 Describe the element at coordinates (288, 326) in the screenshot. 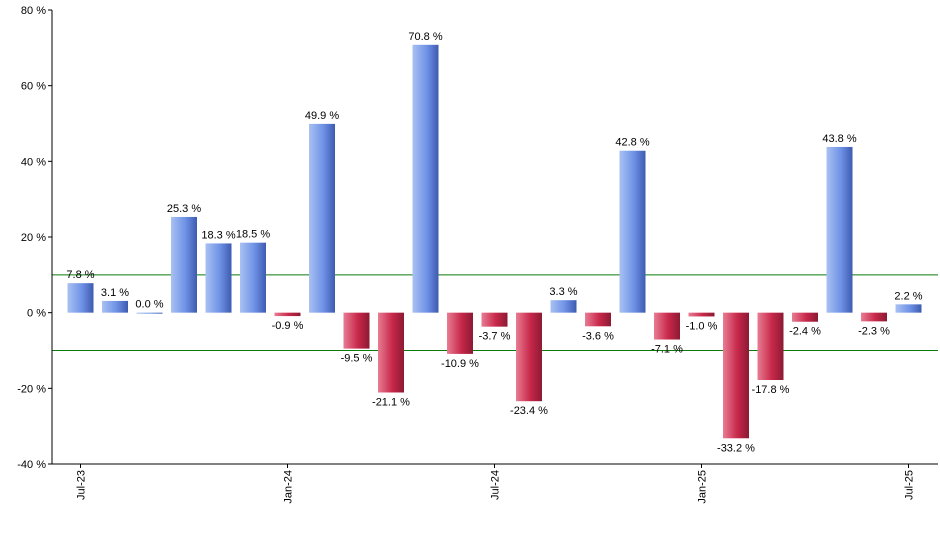

I see `data-label-Jan-24: -0.9 %` at that location.